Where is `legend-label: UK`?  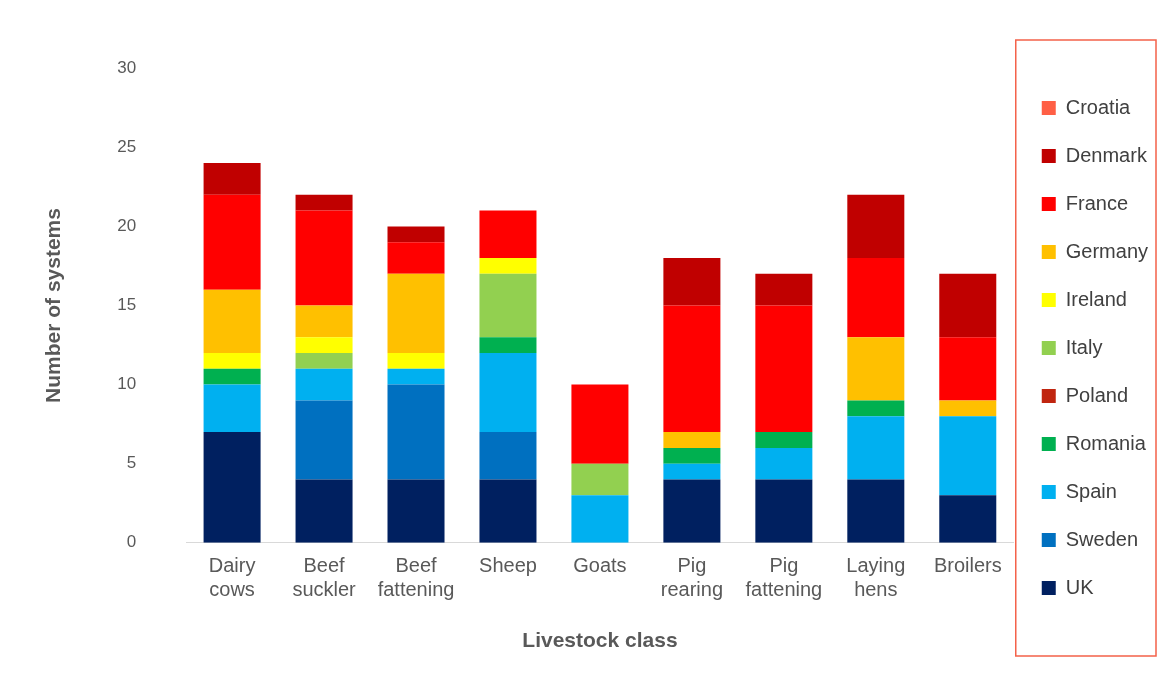 legend-label: UK is located at coordinates (1080, 586).